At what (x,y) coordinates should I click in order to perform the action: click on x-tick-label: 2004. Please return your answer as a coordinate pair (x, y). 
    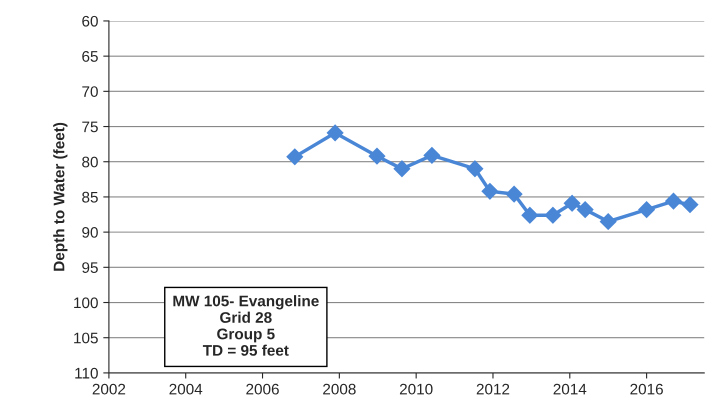
    Looking at the image, I should click on (185, 389).